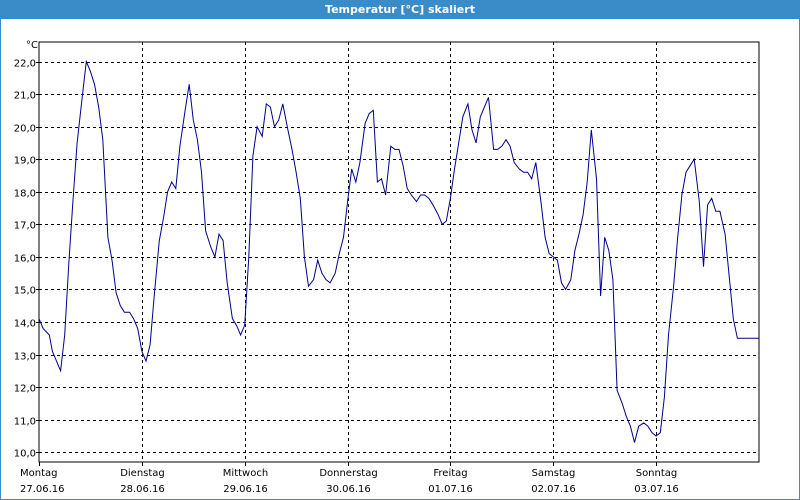  Describe the element at coordinates (25, 422) in the screenshot. I see `y-tick-label: 11,0` at that location.